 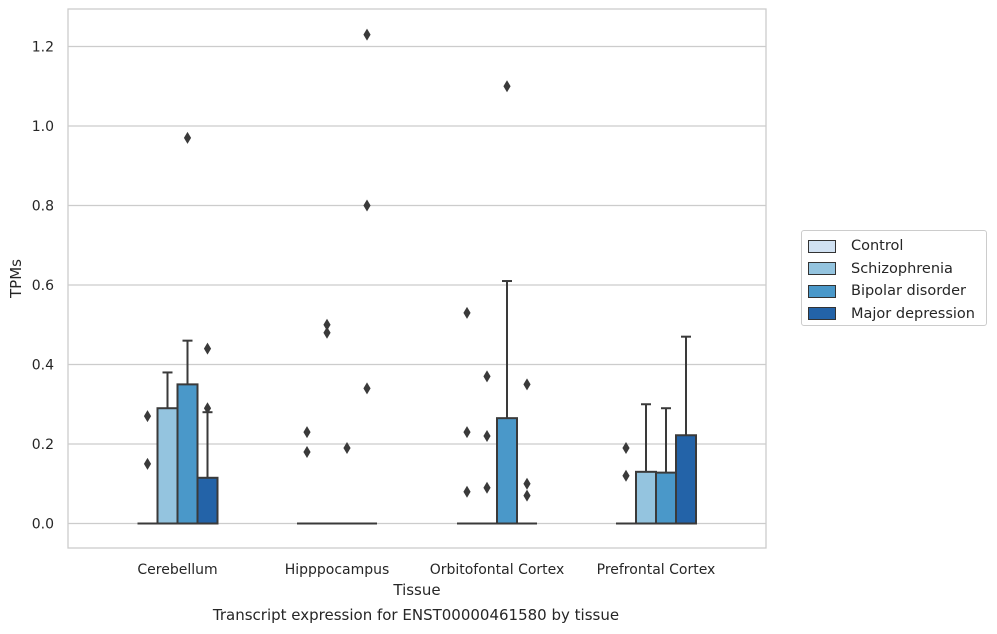 I want to click on y-tick-label: 0.6, so click(x=43, y=286).